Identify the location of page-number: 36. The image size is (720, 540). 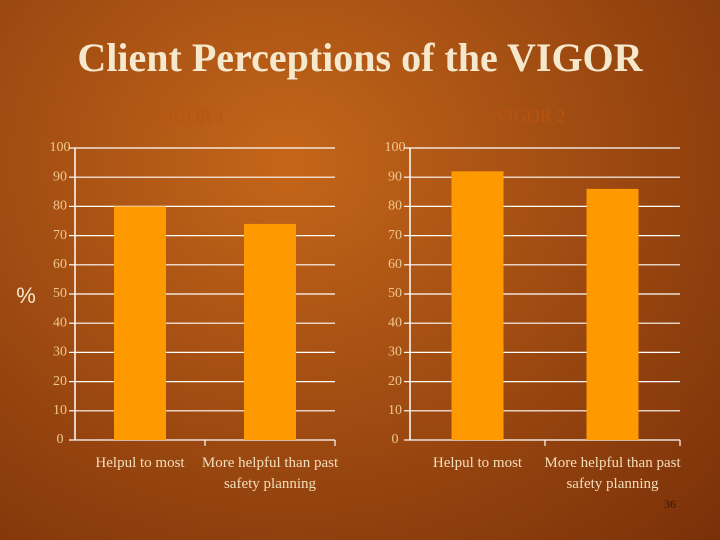
(670, 504).